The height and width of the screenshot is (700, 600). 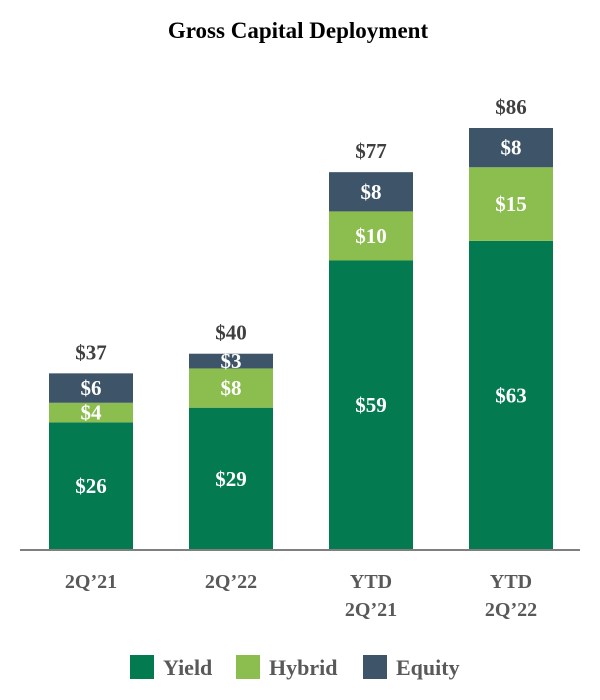 What do you see at coordinates (298, 30) in the screenshot?
I see `chart-title: Gross Capital Deployment` at bounding box center [298, 30].